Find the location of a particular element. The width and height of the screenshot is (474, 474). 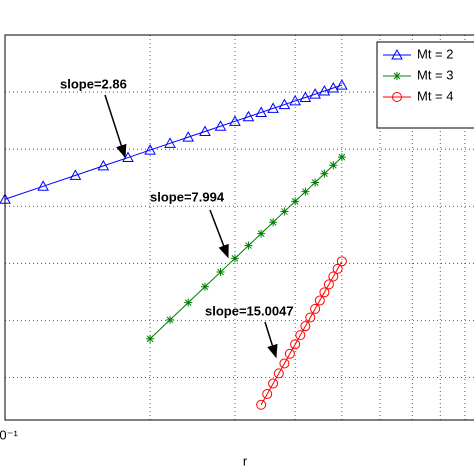

legend-label: Mt = 3 is located at coordinates (435, 74).